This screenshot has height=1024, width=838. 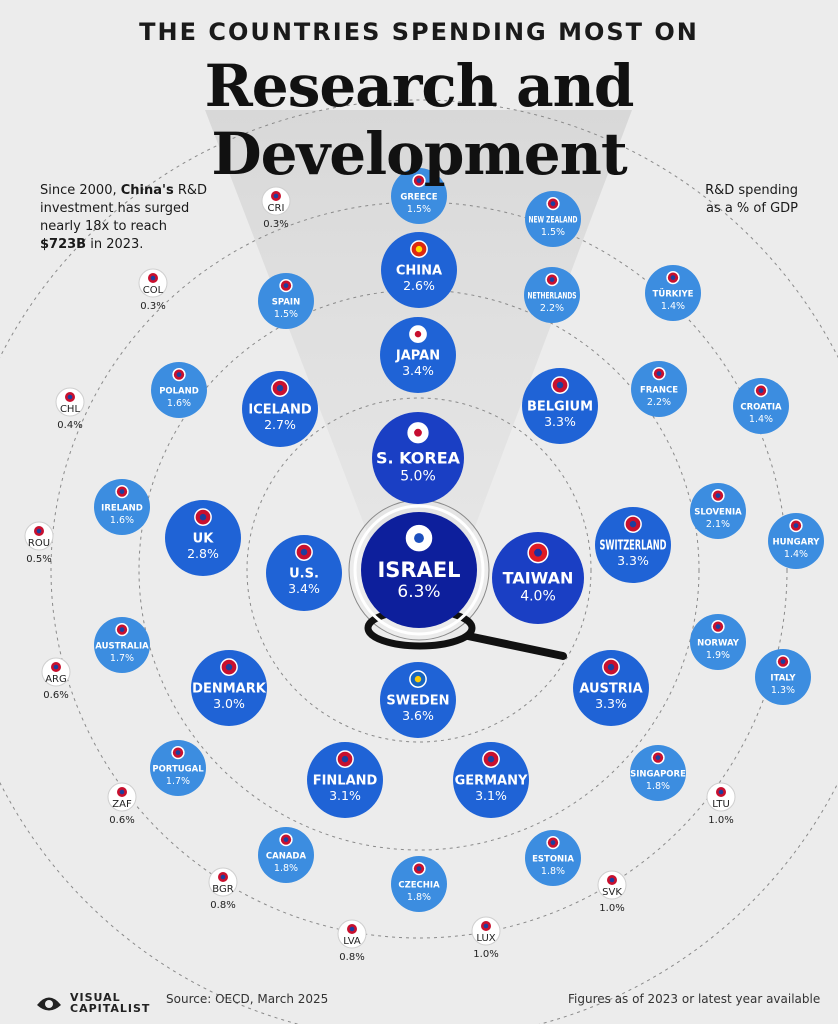 I want to click on bubble-value: 0.6%, so click(x=55, y=695).